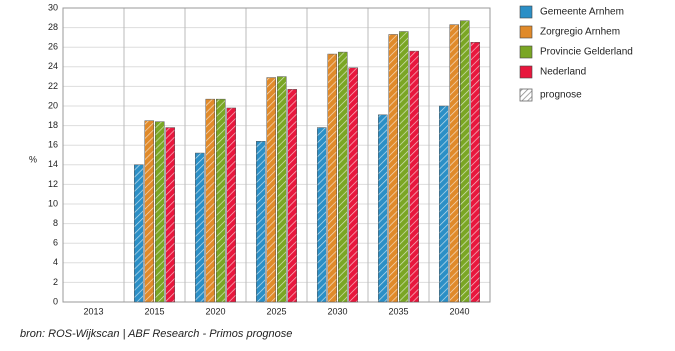 This screenshot has width=675, height=351. Describe the element at coordinates (582, 12) in the screenshot. I see `legend-label: Gemeente Arnhem` at that location.